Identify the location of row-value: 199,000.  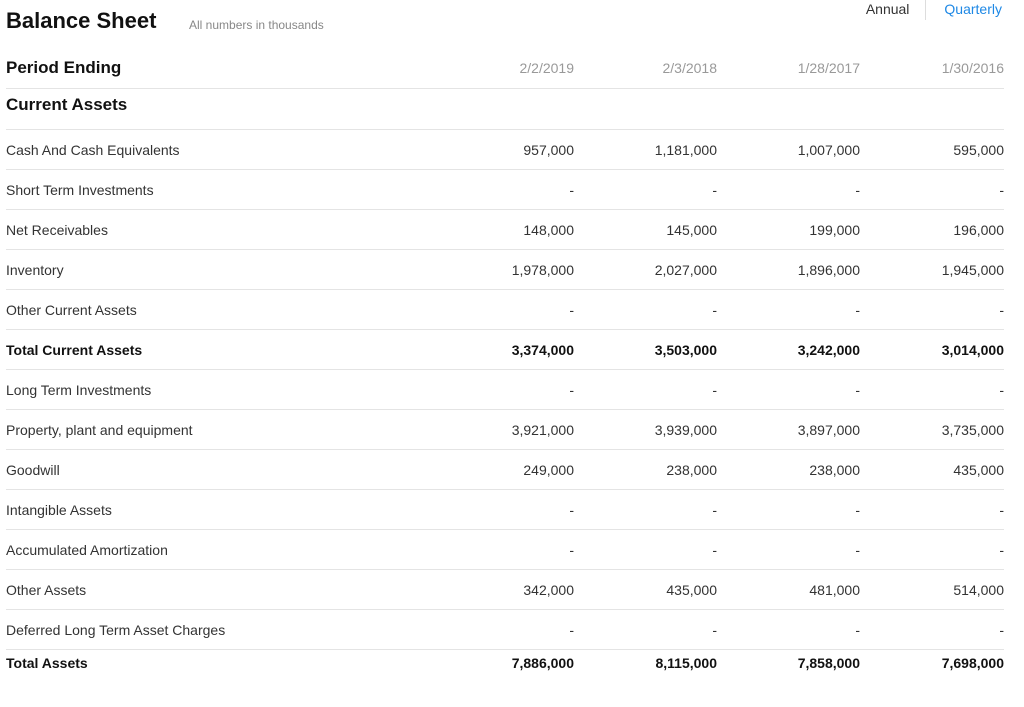
(834, 230).